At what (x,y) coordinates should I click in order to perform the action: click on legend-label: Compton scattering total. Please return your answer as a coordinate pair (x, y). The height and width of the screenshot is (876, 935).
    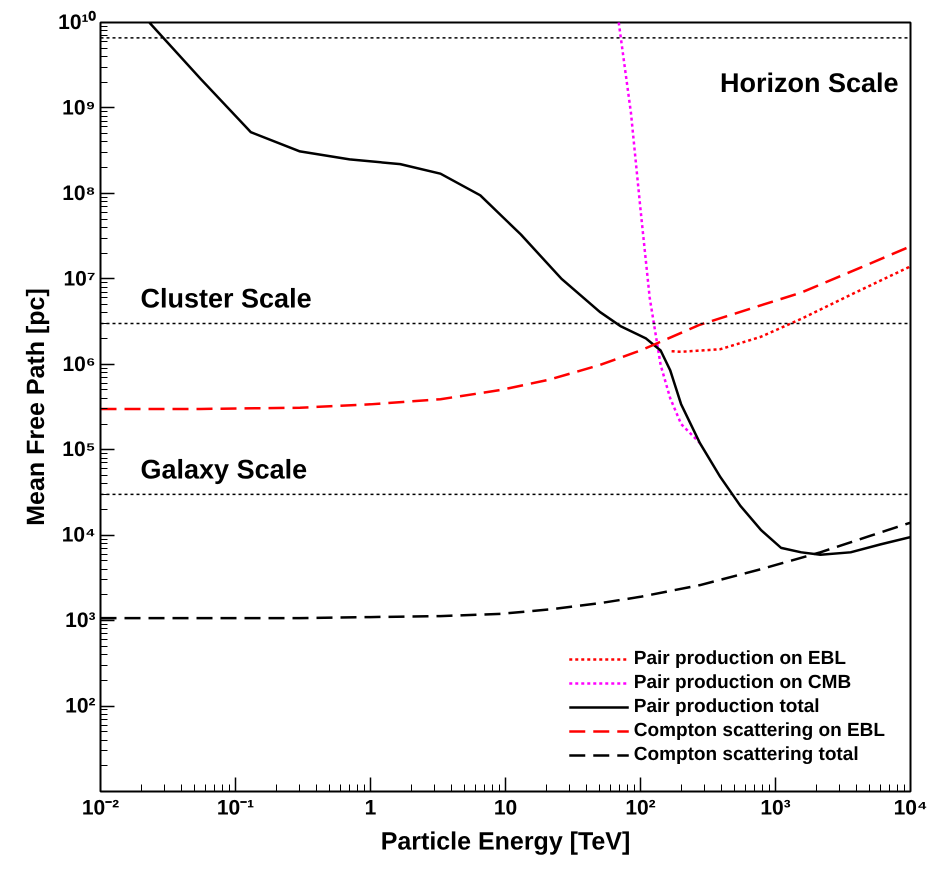
    Looking at the image, I should click on (746, 755).